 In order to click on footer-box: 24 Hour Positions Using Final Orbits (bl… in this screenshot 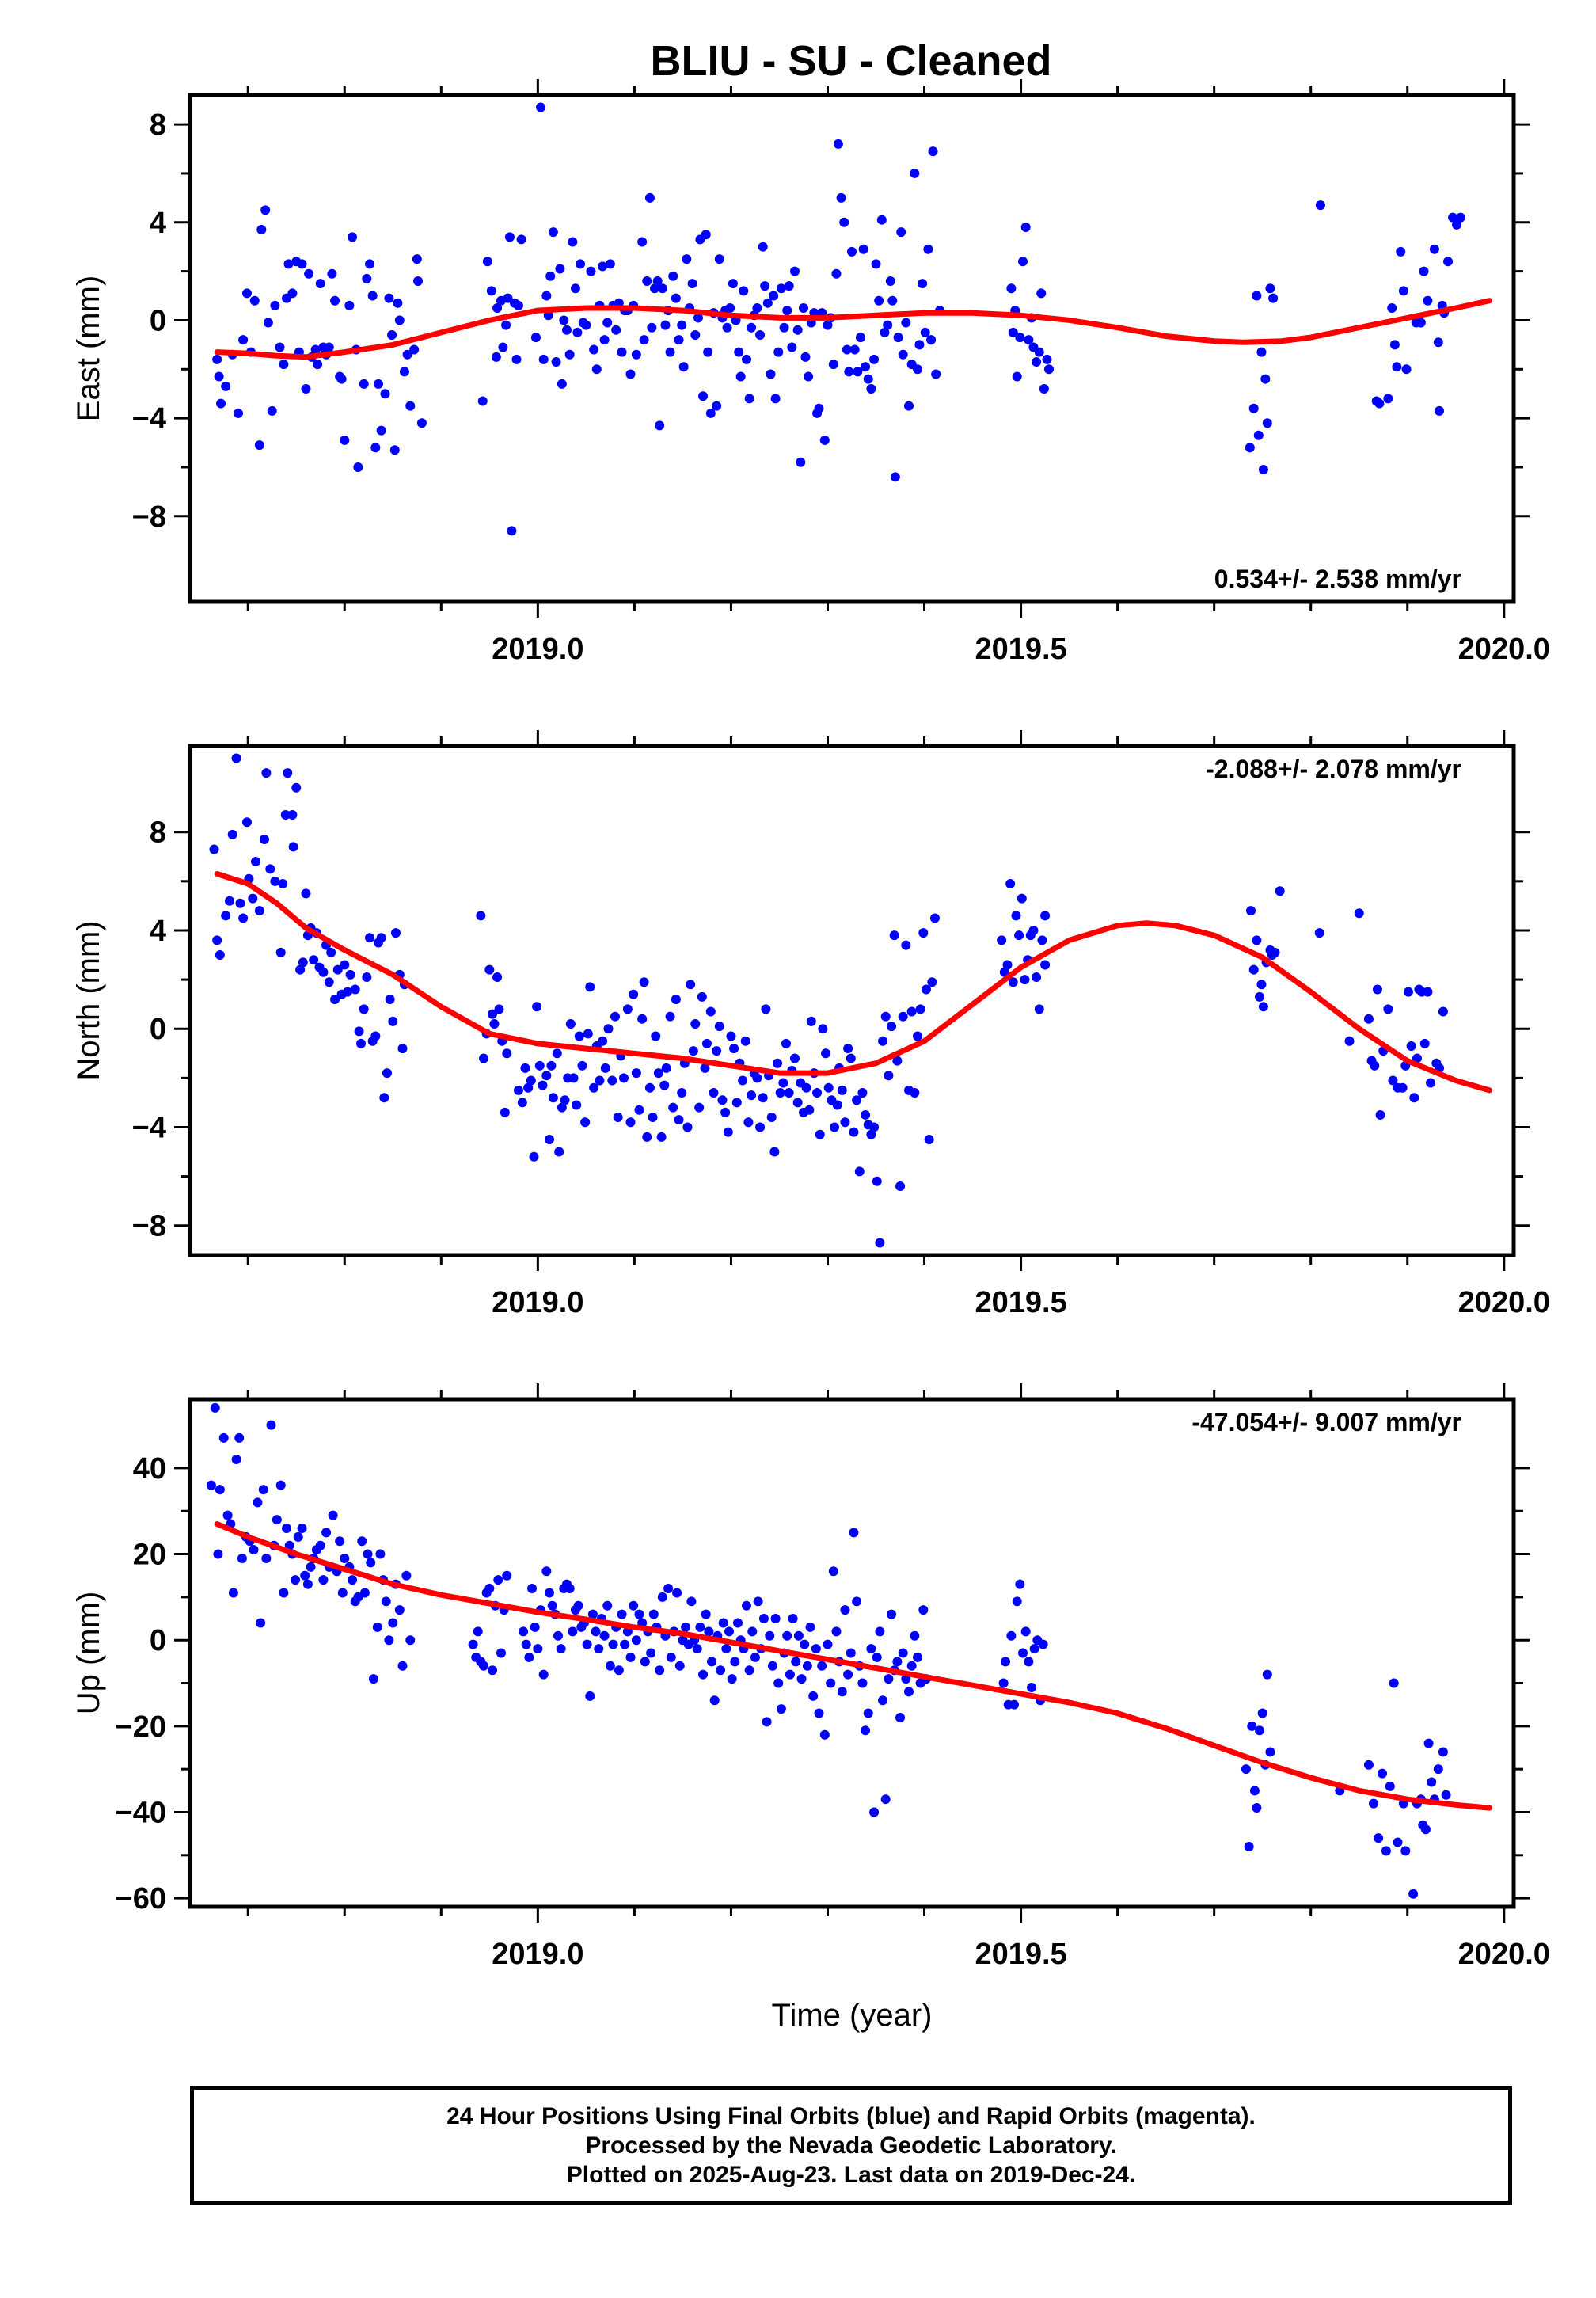, I will do `click(851, 2145)`.